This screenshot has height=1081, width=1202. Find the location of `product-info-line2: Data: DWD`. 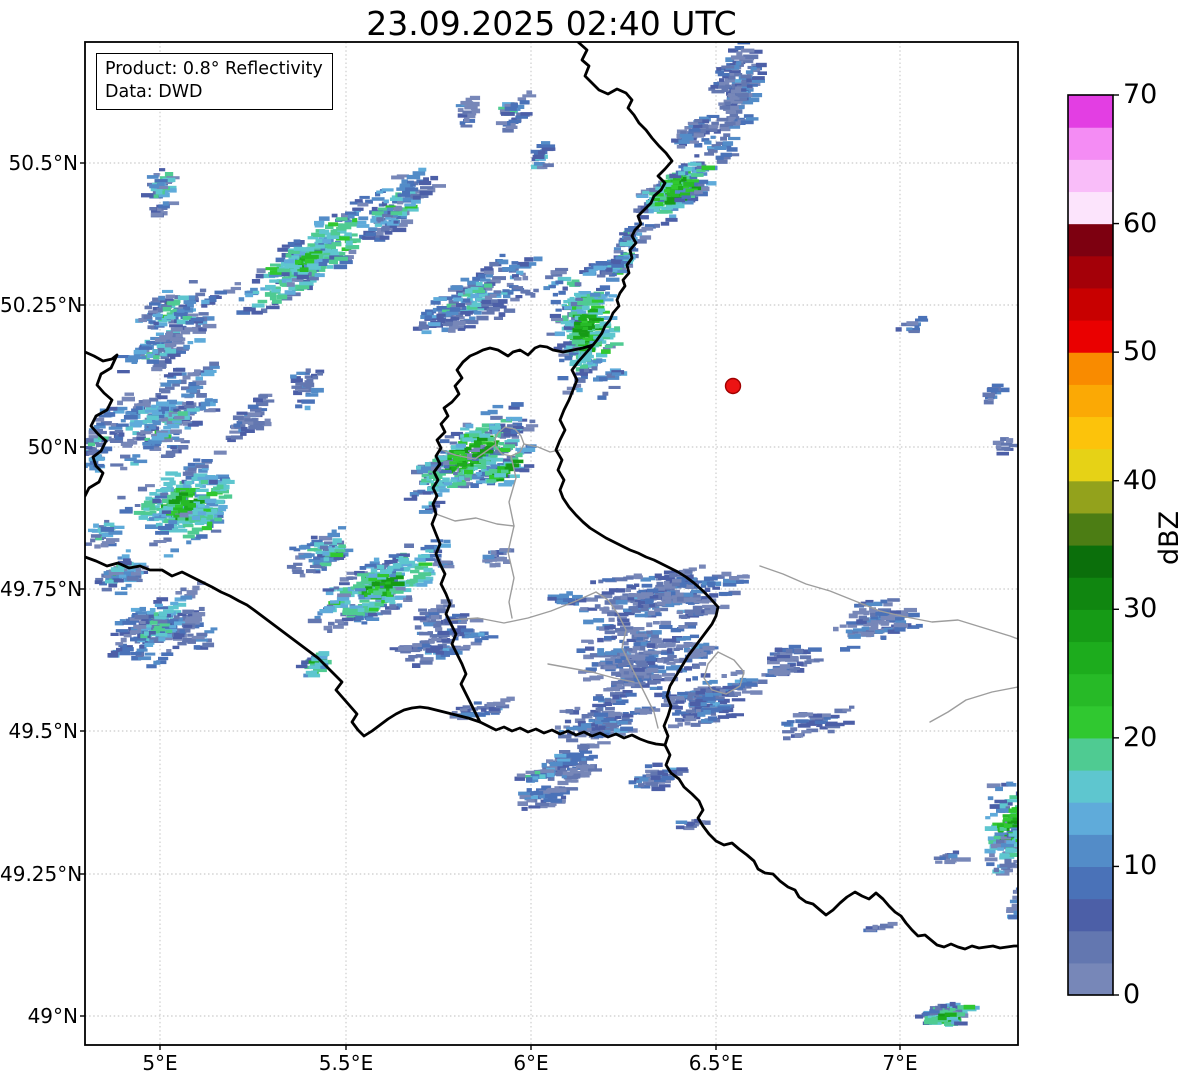

product-info-line2: Data: DWD is located at coordinates (154, 92).